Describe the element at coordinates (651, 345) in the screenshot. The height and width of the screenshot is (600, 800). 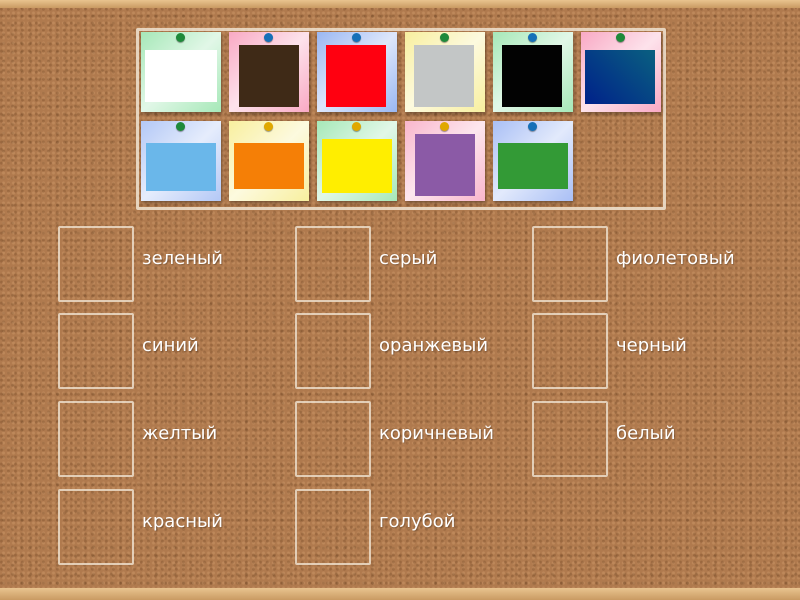
I see `color-word-label: черный` at that location.